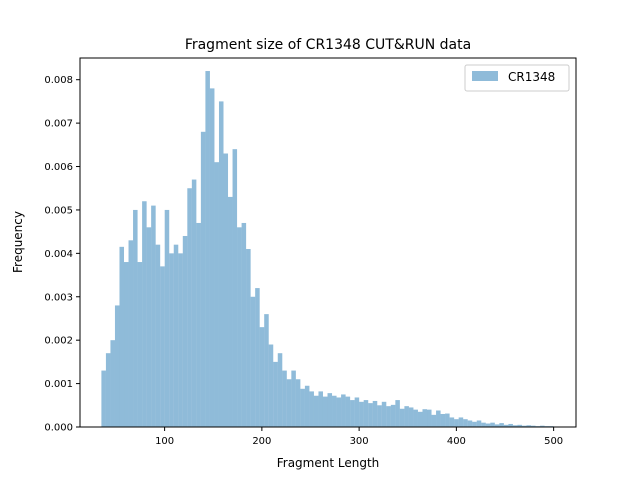  What do you see at coordinates (58, 210) in the screenshot?
I see `y-tick-label: 0.005` at bounding box center [58, 210].